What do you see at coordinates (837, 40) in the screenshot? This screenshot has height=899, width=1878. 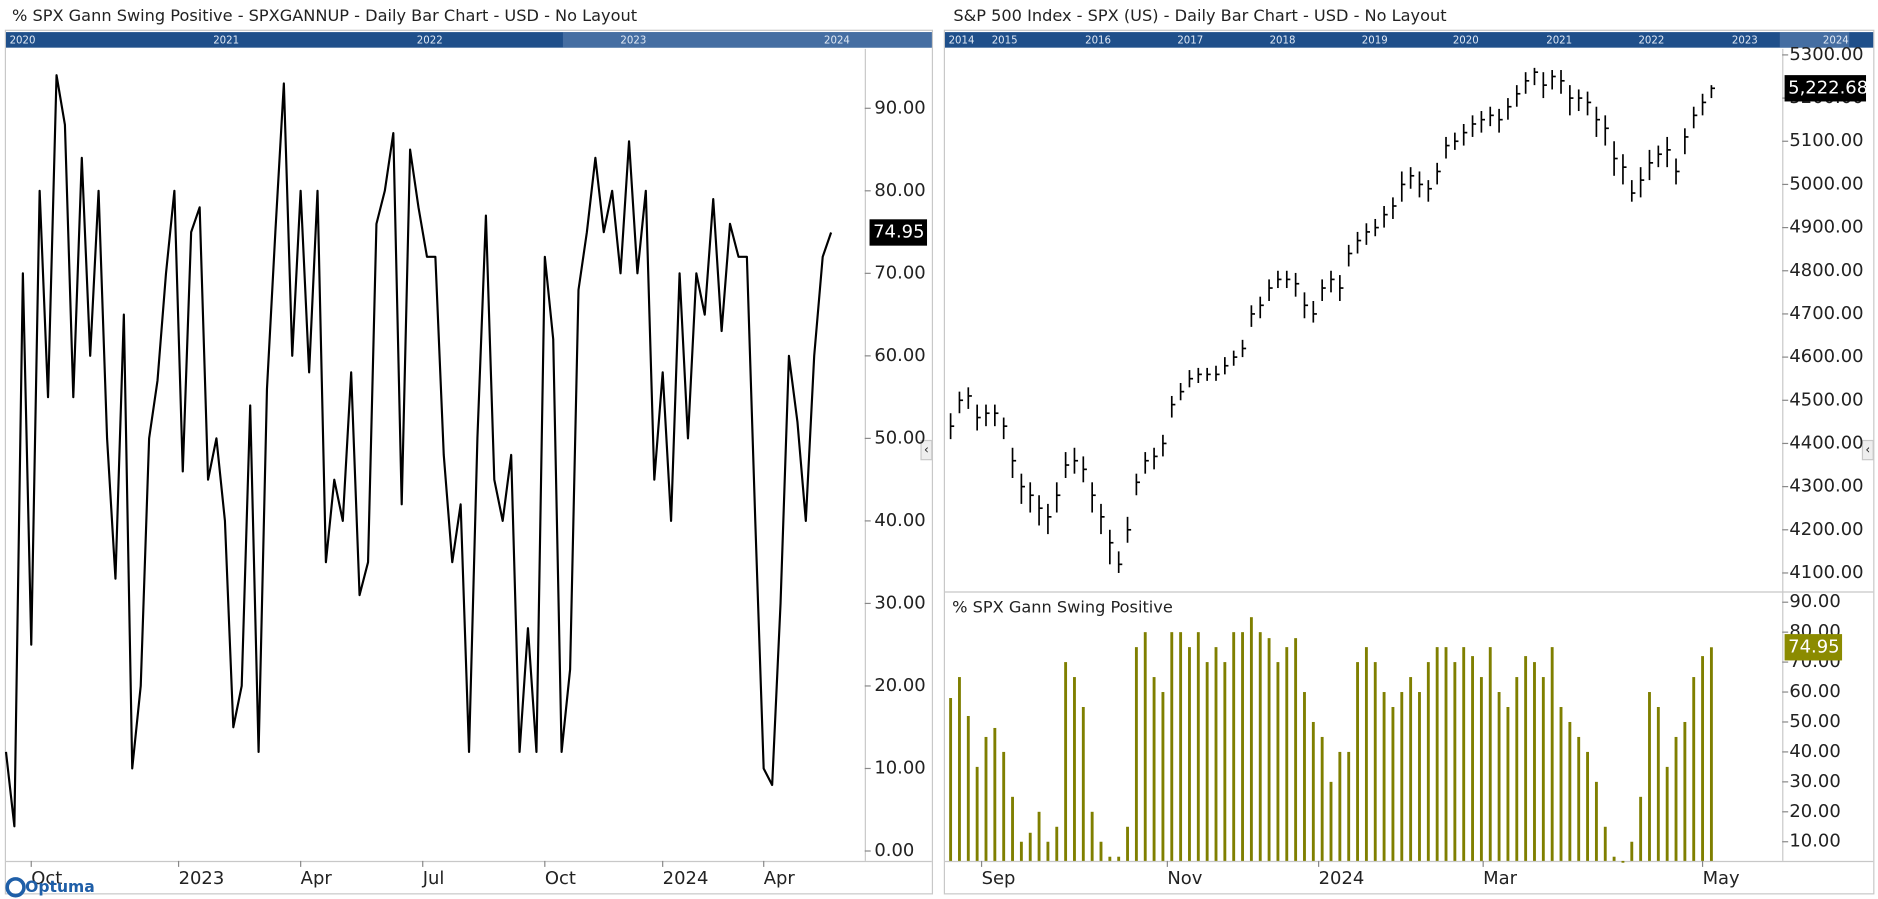 I see `navigator-label: 2024` at bounding box center [837, 40].